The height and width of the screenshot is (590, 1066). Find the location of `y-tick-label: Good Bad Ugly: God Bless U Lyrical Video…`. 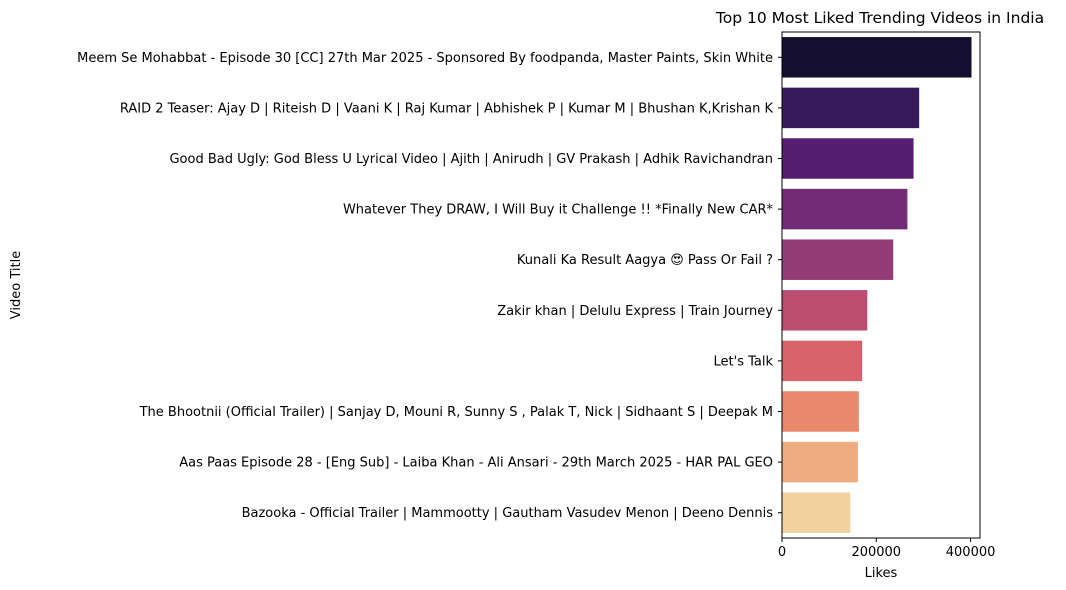

y-tick-label: Good Bad Ugly: God Bless U Lyrical Video… is located at coordinates (471, 159).